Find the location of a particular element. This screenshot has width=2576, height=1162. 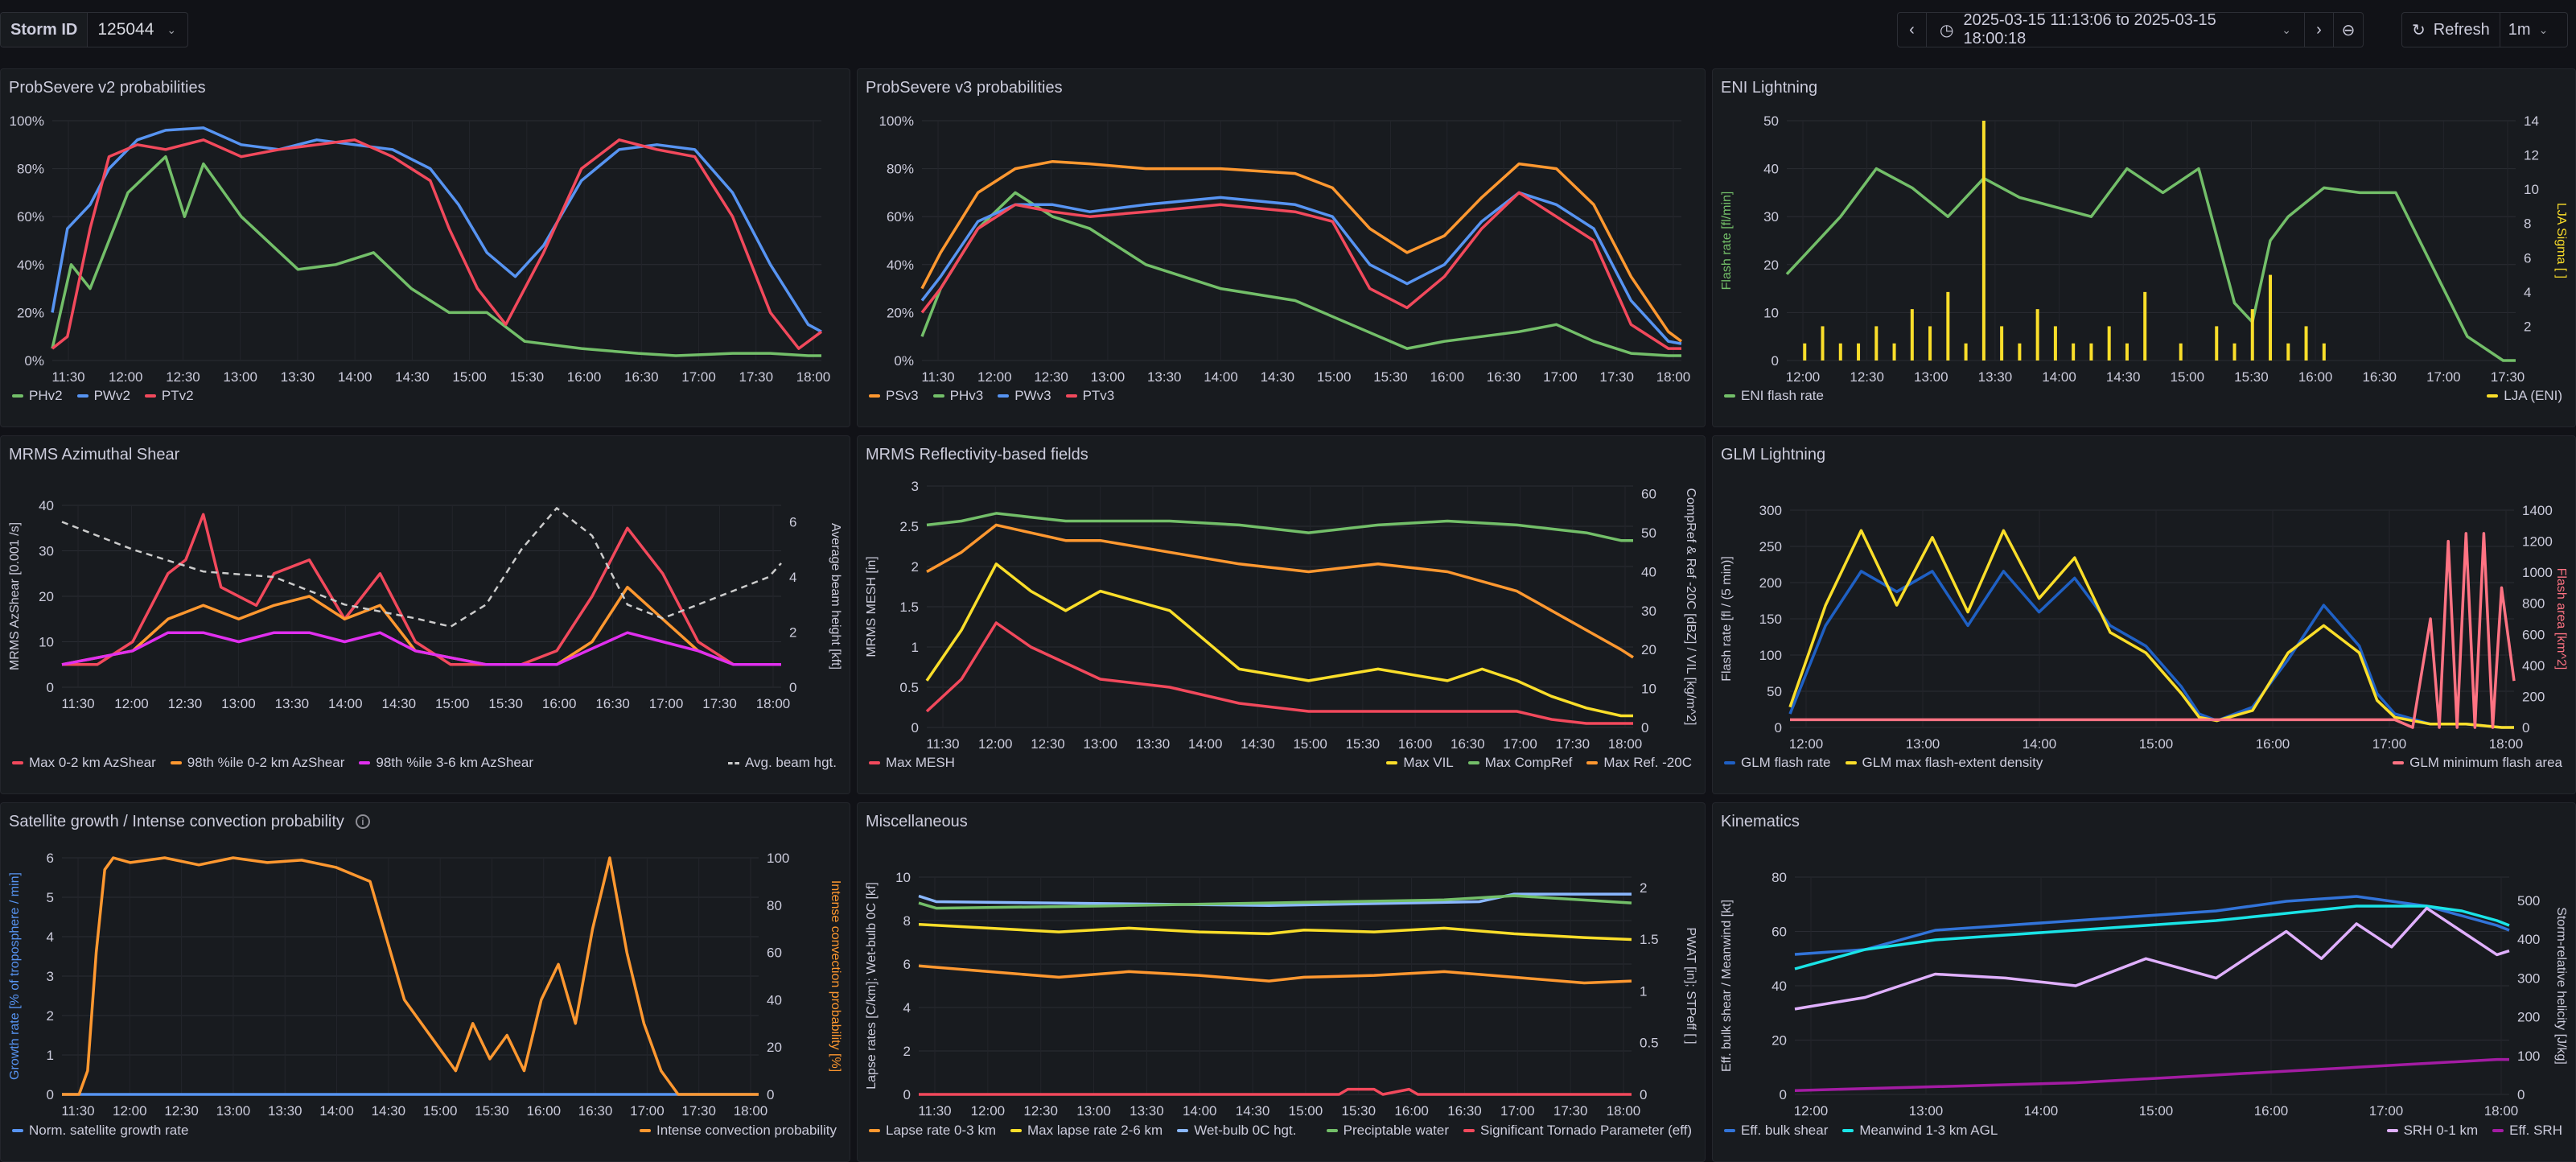

legend-label: Lapse rate 0-3 km is located at coordinates (941, 1130).